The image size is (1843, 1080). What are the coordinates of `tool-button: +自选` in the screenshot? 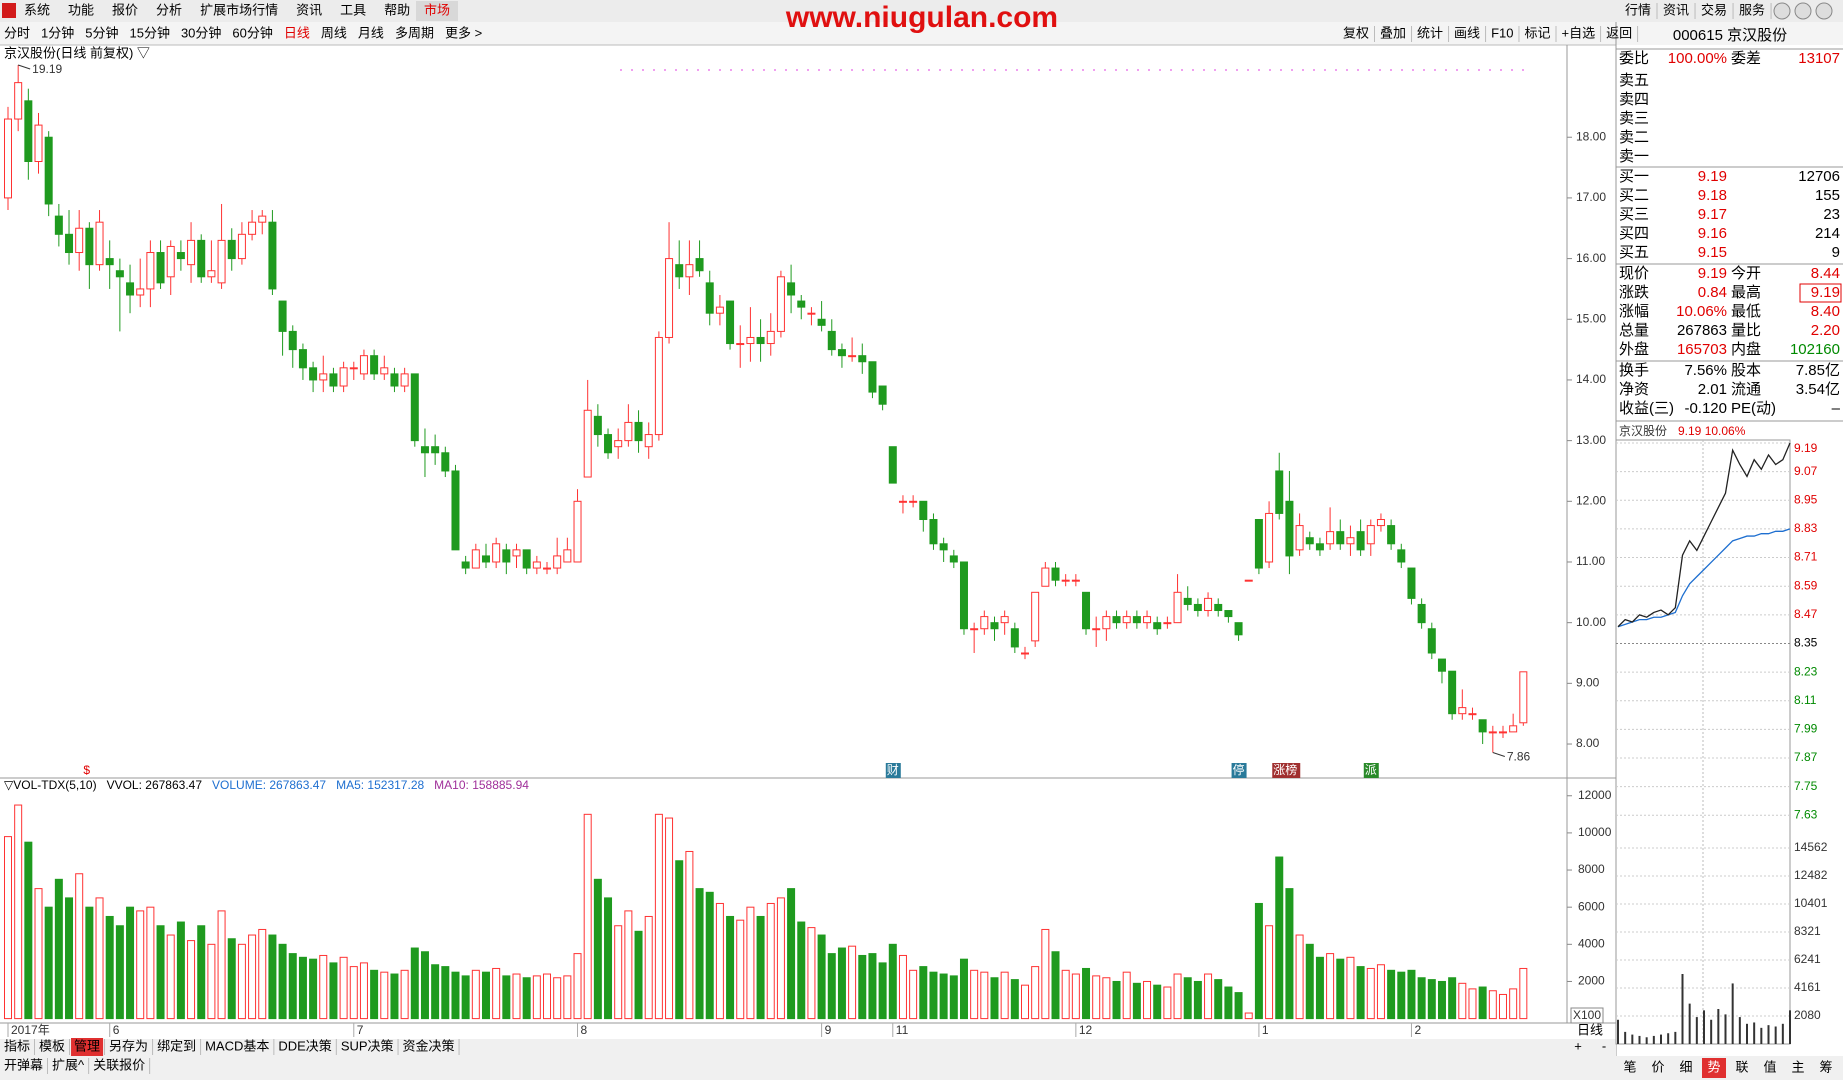 It's located at (1578, 32).